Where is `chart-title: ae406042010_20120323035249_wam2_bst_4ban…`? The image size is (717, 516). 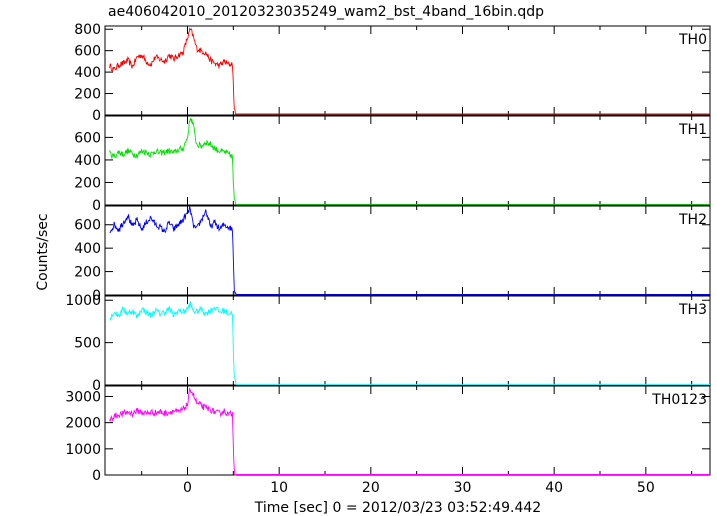 chart-title: ae406042010_20120323035249_wam2_bst_4ban… is located at coordinates (326, 12).